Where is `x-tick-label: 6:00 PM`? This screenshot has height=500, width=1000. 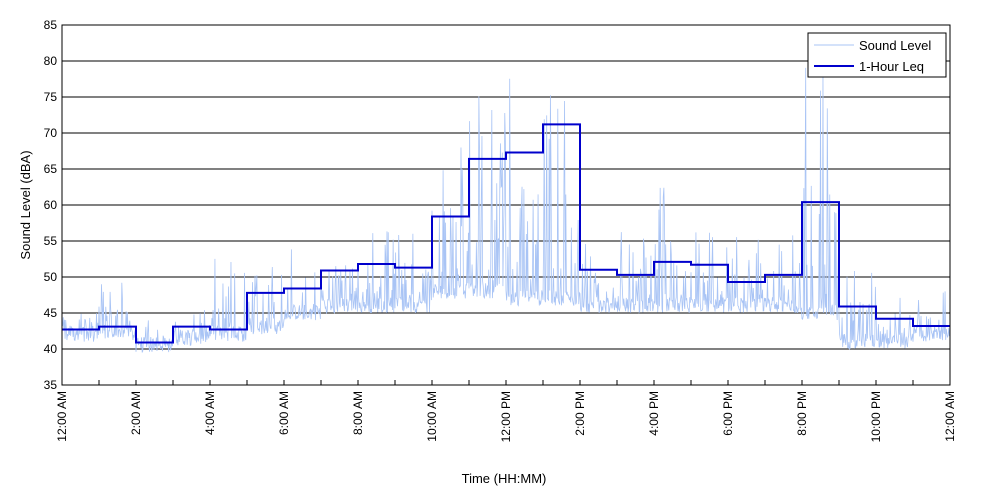 x-tick-label: 6:00 PM is located at coordinates (728, 413).